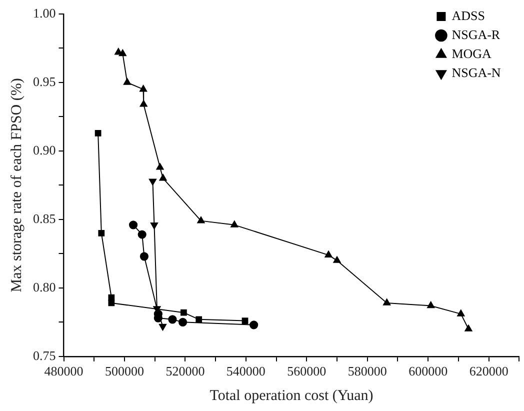 This screenshot has width=524, height=411. Describe the element at coordinates (185, 371) in the screenshot. I see `x-tick-label: 520000` at that location.